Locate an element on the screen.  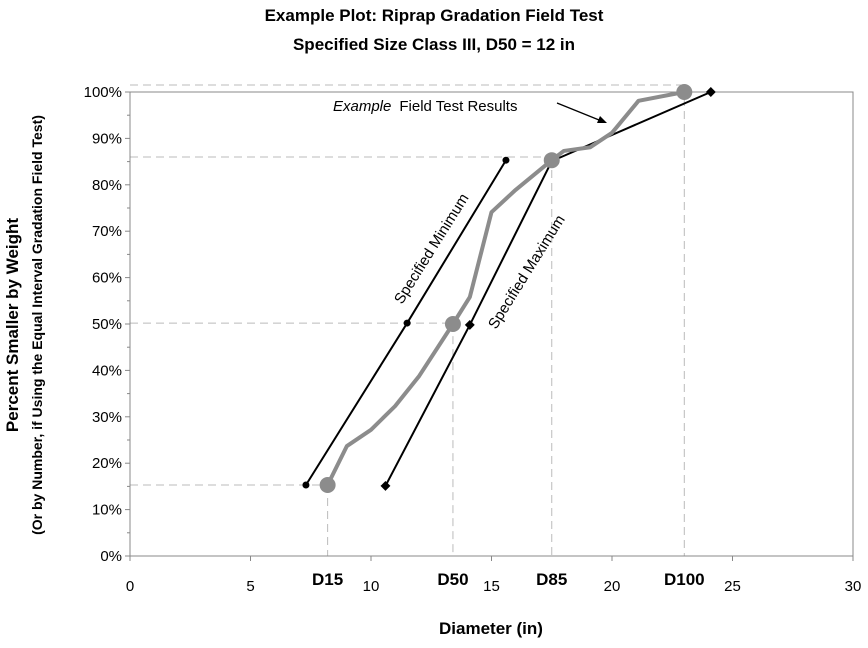
marker-label-d15: D15 is located at coordinates (327, 579).